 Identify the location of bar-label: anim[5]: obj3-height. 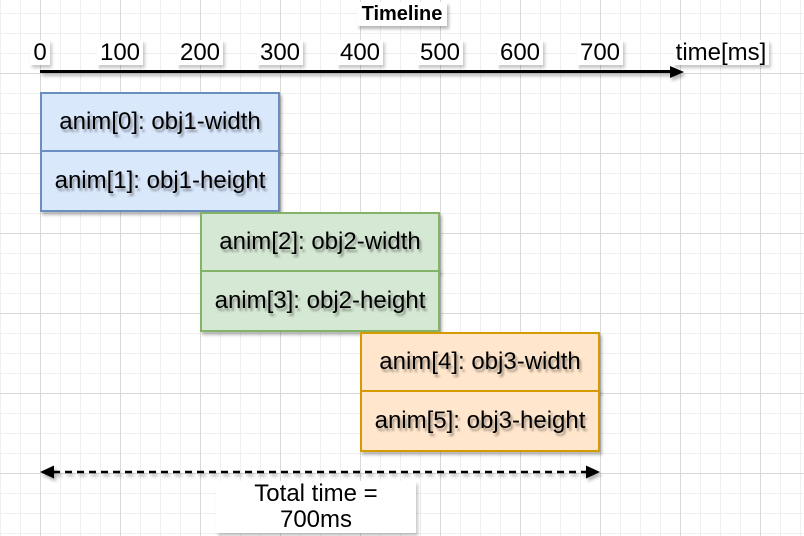
(480, 420).